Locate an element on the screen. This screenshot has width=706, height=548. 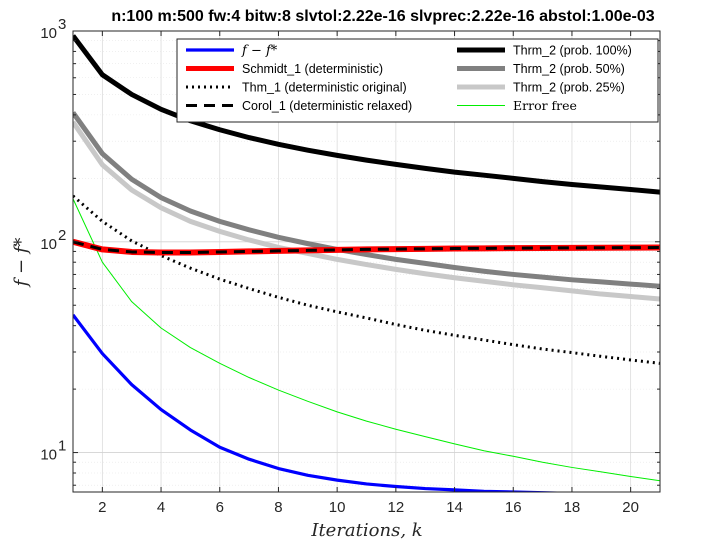
y-tick-exponent: 2 is located at coordinates (62, 235).